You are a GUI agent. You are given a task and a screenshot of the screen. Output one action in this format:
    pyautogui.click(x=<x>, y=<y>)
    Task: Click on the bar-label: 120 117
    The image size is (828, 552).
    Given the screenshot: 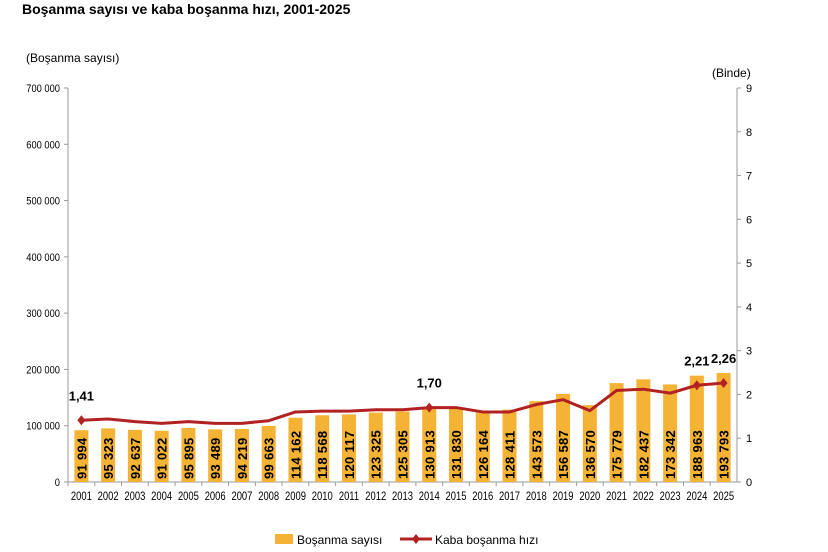 What is the action you would take?
    pyautogui.click(x=349, y=455)
    